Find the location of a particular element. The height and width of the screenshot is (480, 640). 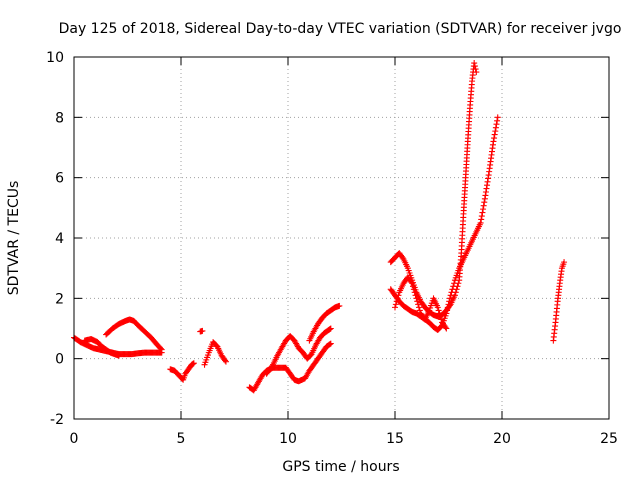

y-axis-label: SDTVAR / TECUs is located at coordinates (14, 238).